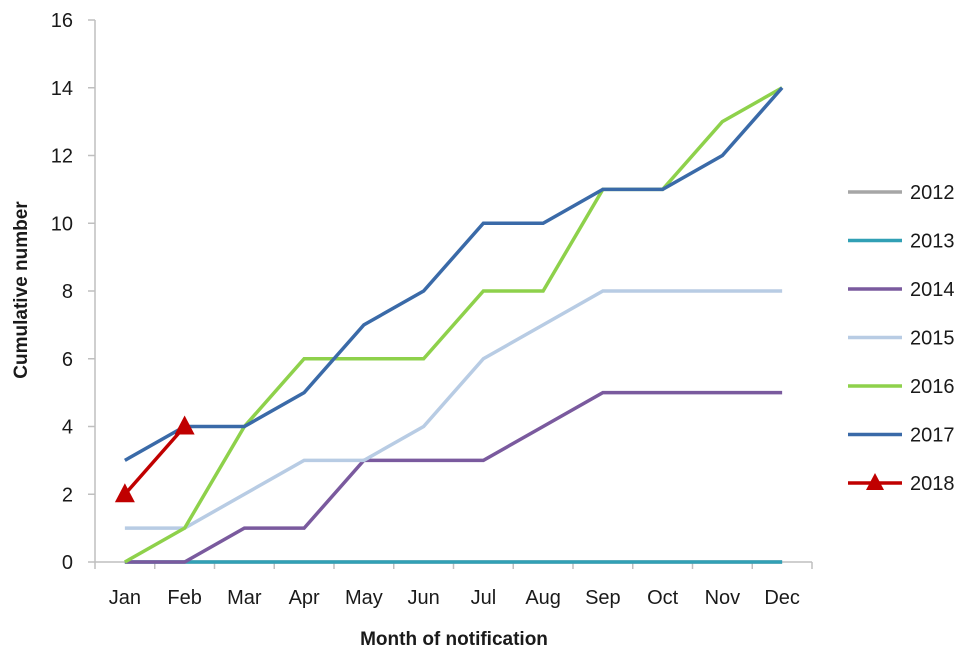  Describe the element at coordinates (62, 157) in the screenshot. I see `y-tick-label: 12` at that location.